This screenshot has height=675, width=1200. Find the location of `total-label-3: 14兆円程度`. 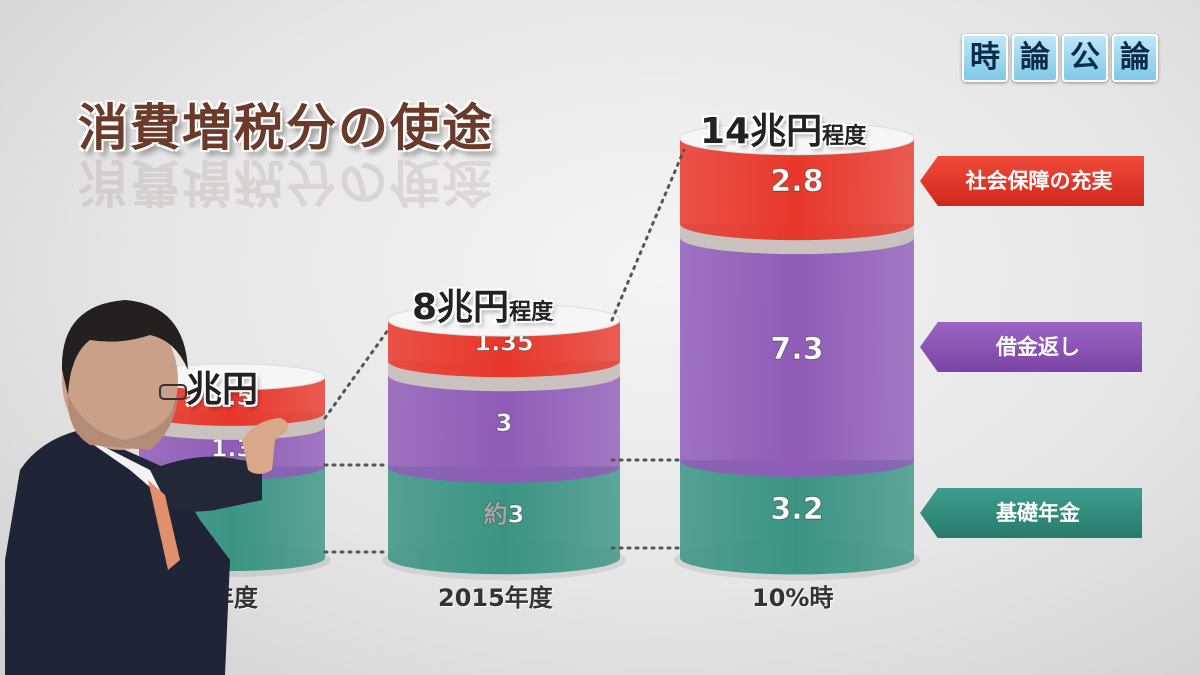

total-label-3: 14兆円程度 is located at coordinates (783, 128).